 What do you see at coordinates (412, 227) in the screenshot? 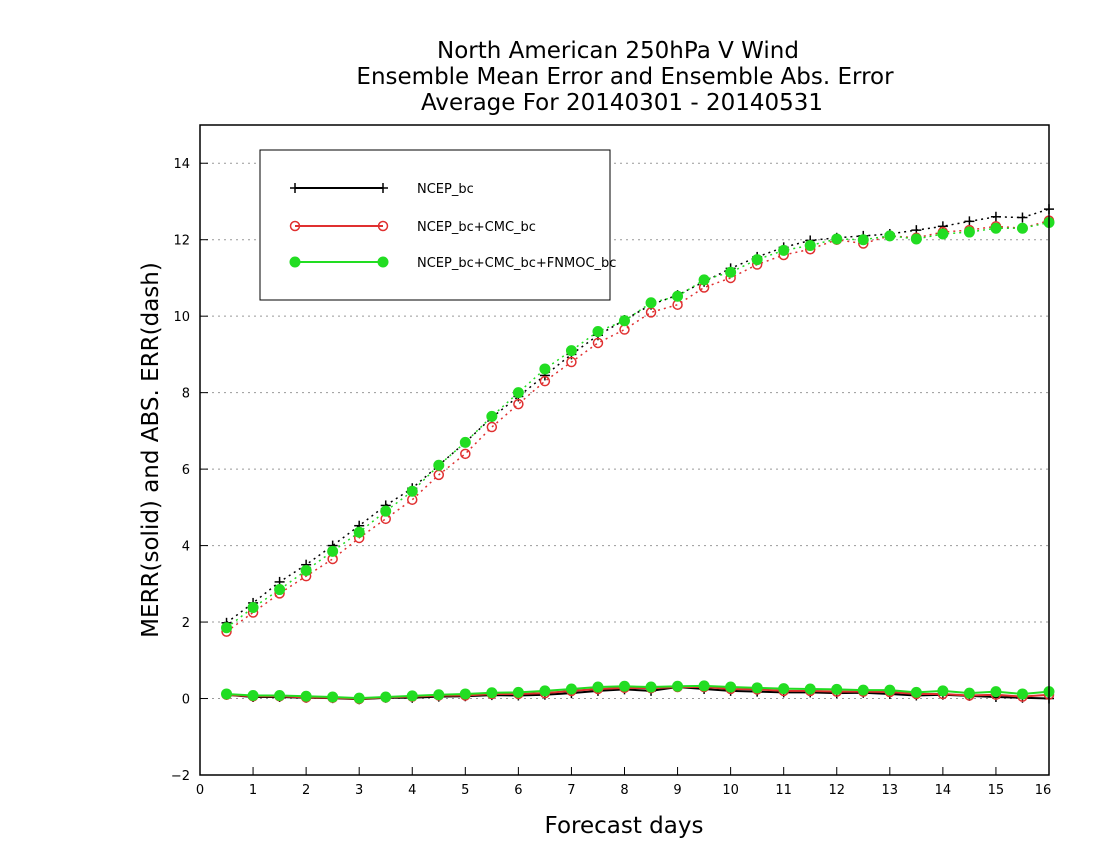
I see `legend-item: NCEP_bc+CMC_bc` at bounding box center [412, 227].